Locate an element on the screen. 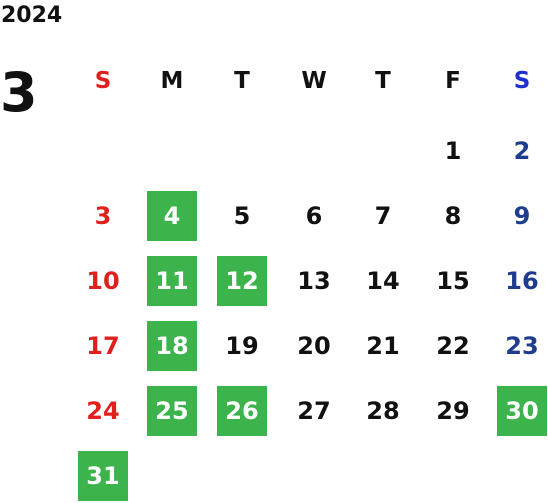 This screenshot has height=503, width=548. day: 14 is located at coordinates (383, 281).